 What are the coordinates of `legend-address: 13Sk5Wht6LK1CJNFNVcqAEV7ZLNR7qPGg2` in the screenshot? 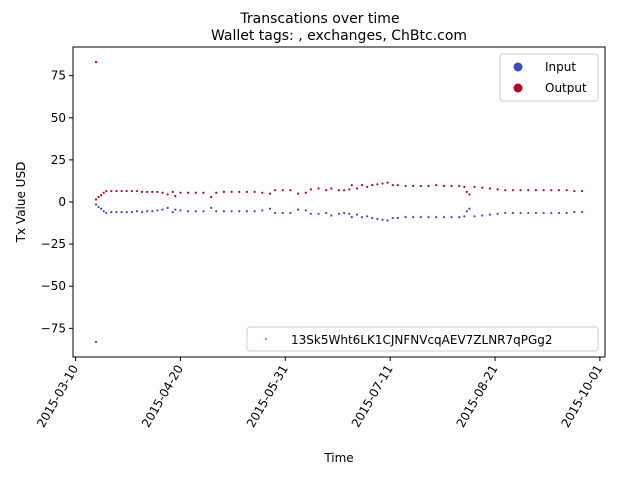 It's located at (422, 339).